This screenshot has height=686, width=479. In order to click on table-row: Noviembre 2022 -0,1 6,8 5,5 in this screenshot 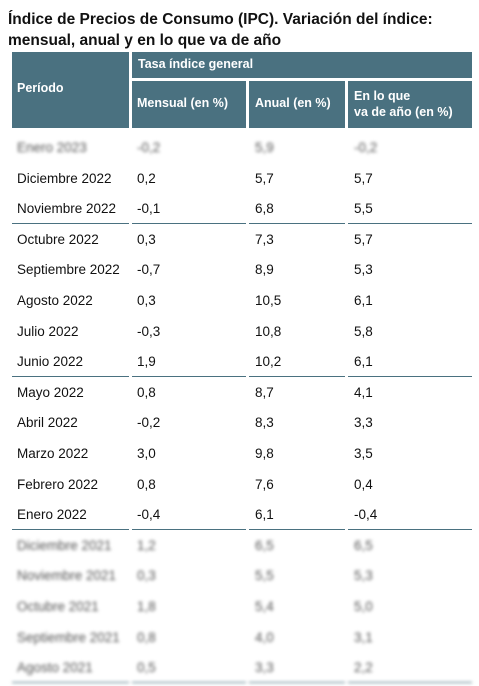, I will do `click(242, 208)`.